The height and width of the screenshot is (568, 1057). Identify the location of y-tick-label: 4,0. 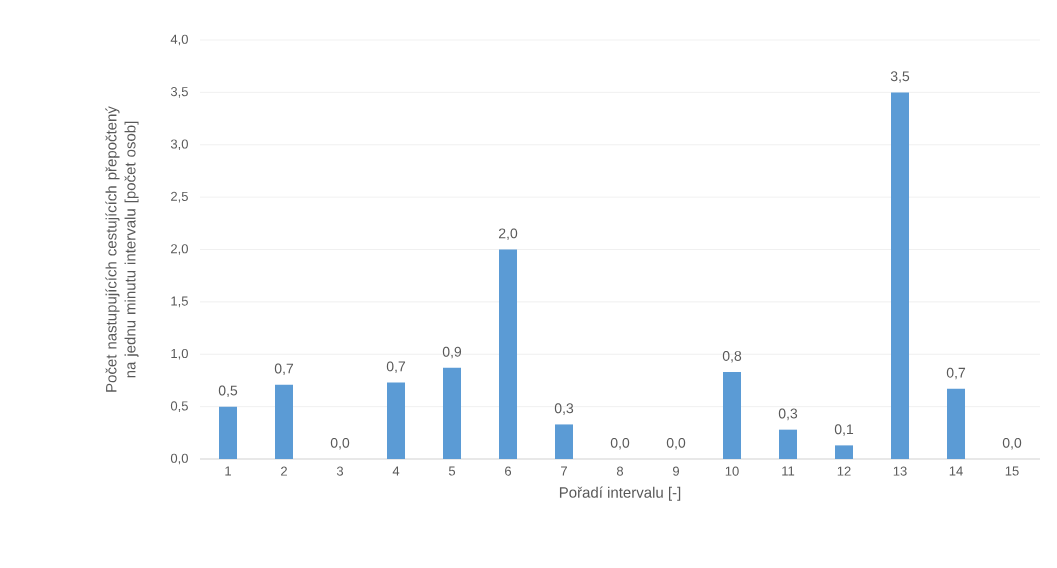
(179, 40).